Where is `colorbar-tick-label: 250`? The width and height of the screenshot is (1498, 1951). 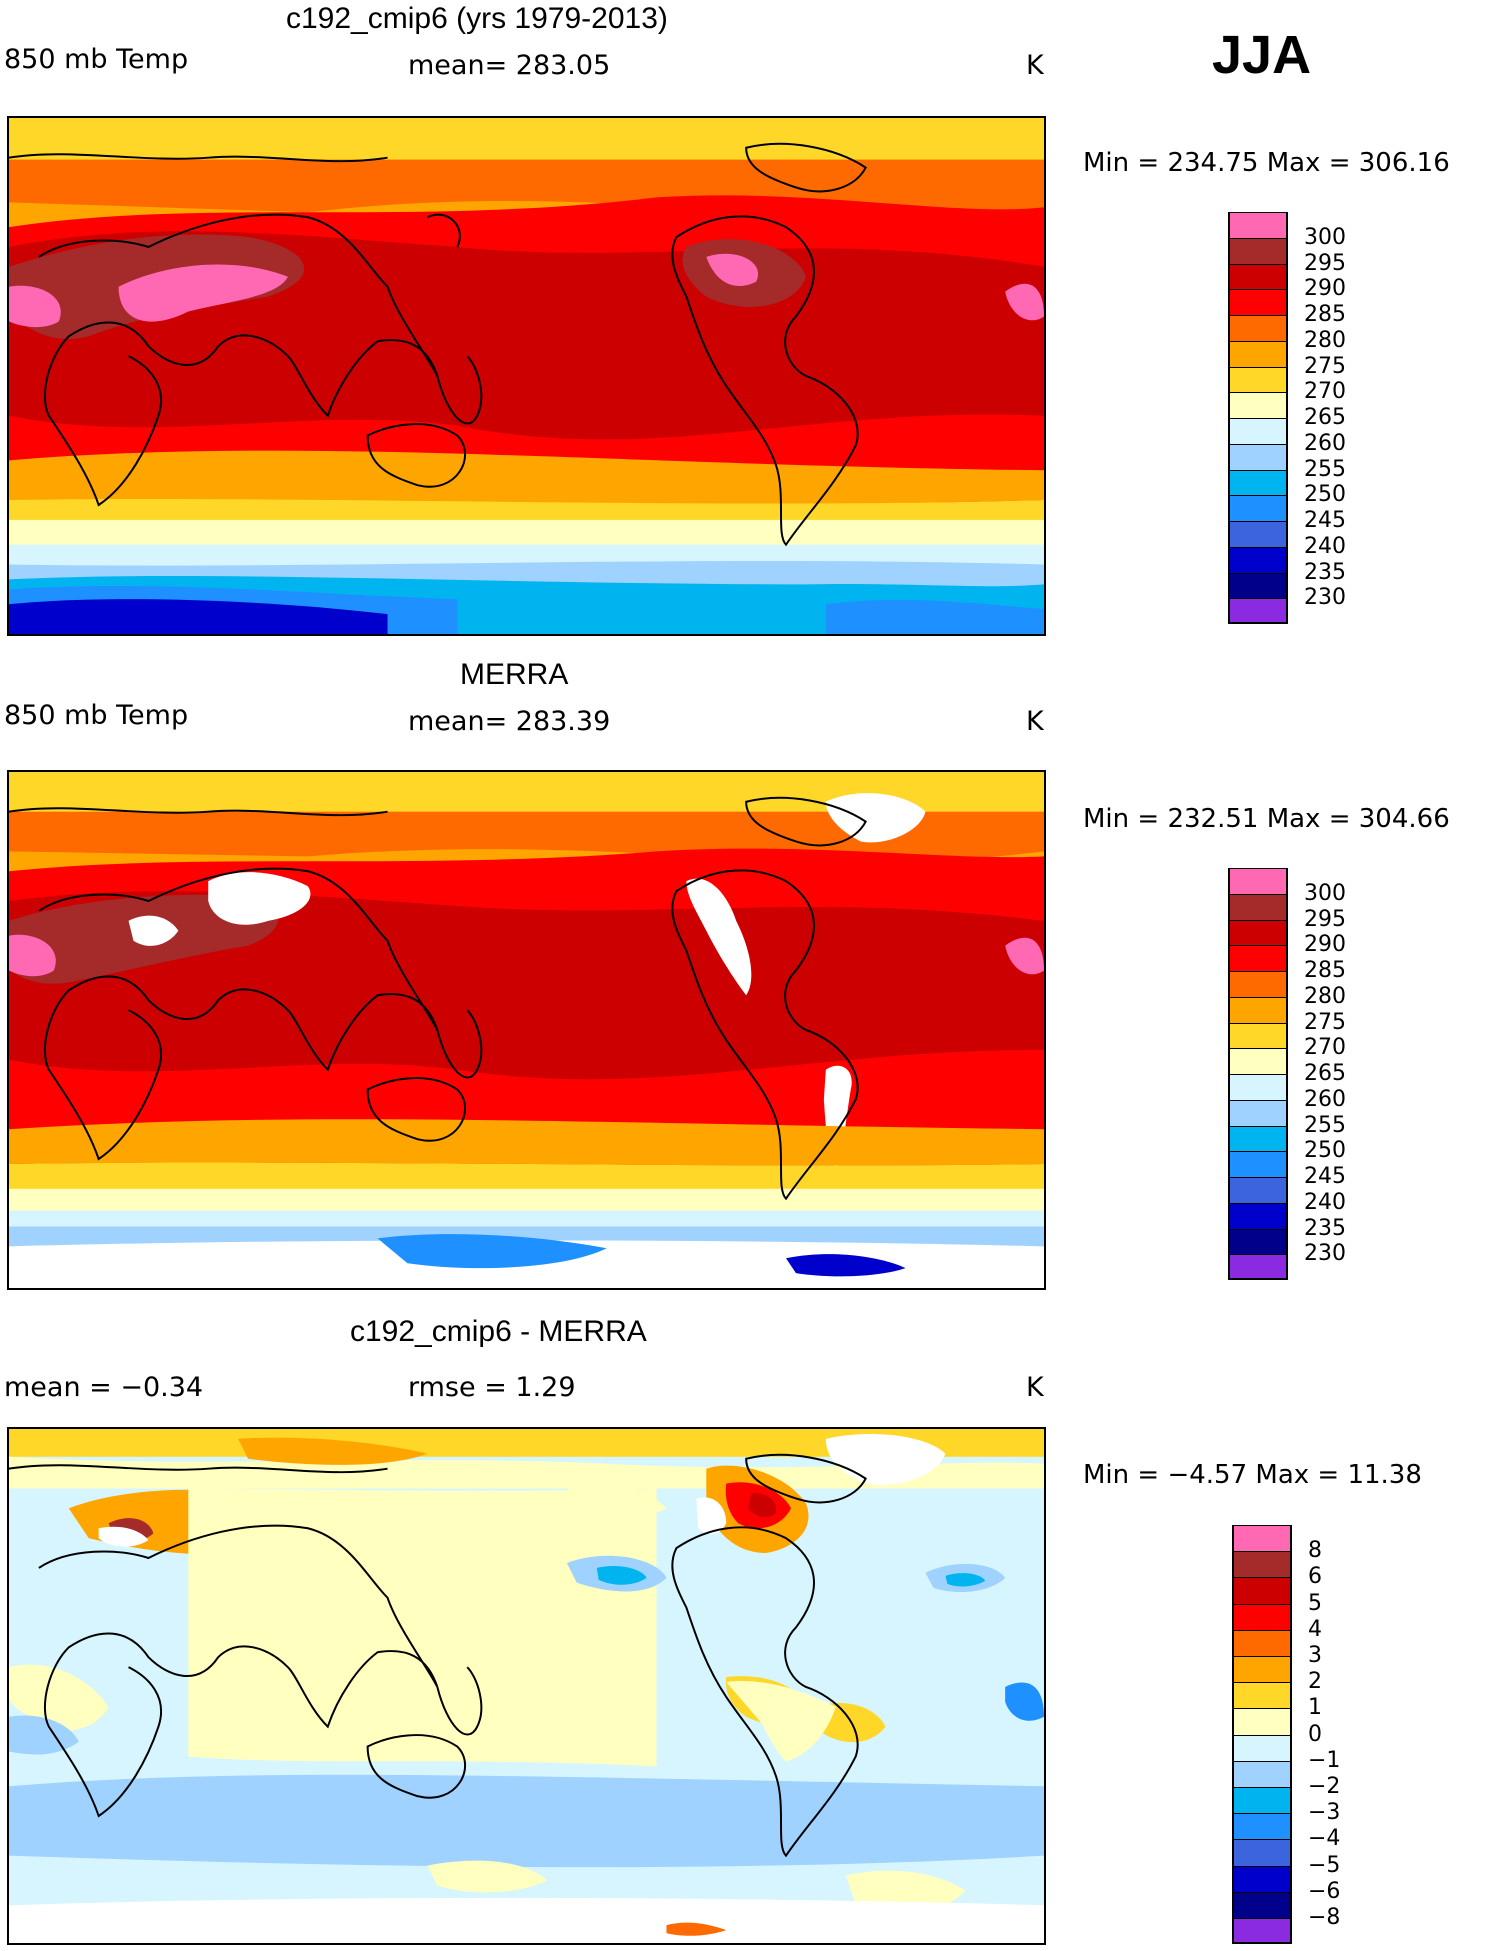 colorbar-tick-label: 250 is located at coordinates (1325, 495).